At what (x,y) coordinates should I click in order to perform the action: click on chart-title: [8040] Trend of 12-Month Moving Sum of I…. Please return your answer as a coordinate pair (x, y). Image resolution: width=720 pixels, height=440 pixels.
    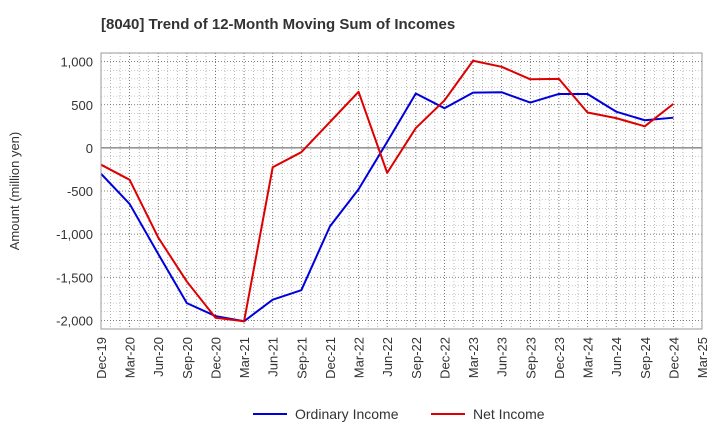
    Looking at the image, I should click on (278, 24).